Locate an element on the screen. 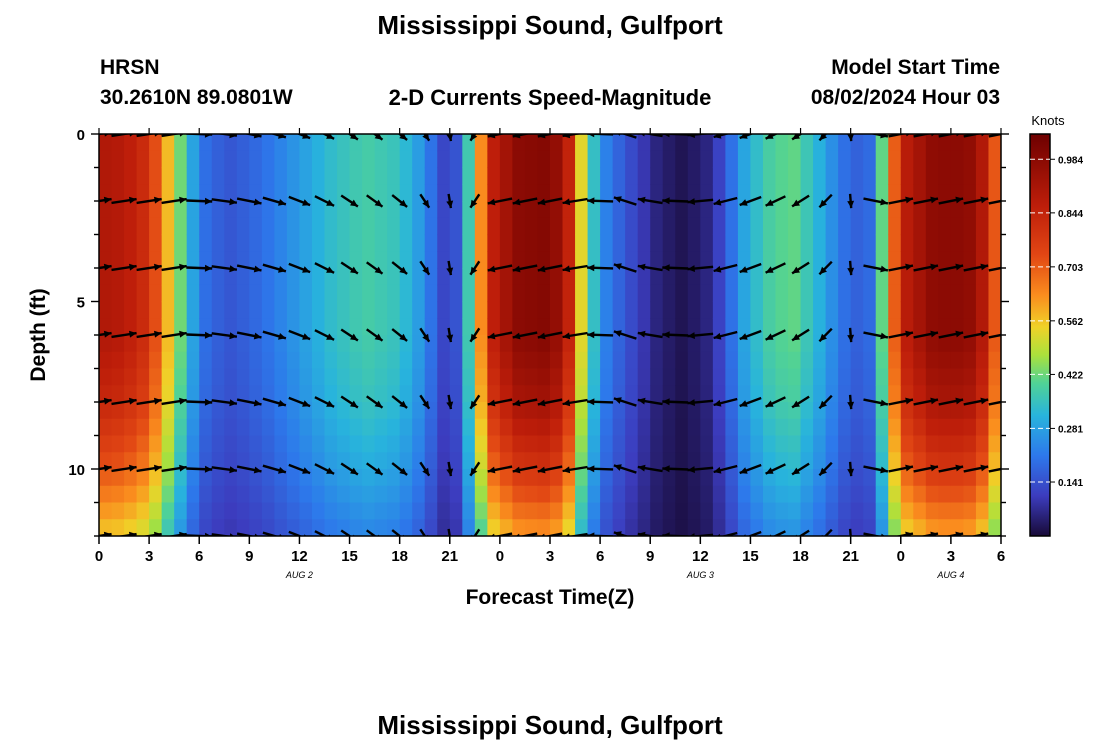 This screenshot has height=750, width=1100. day-label: AUG 3 is located at coordinates (700, 575).